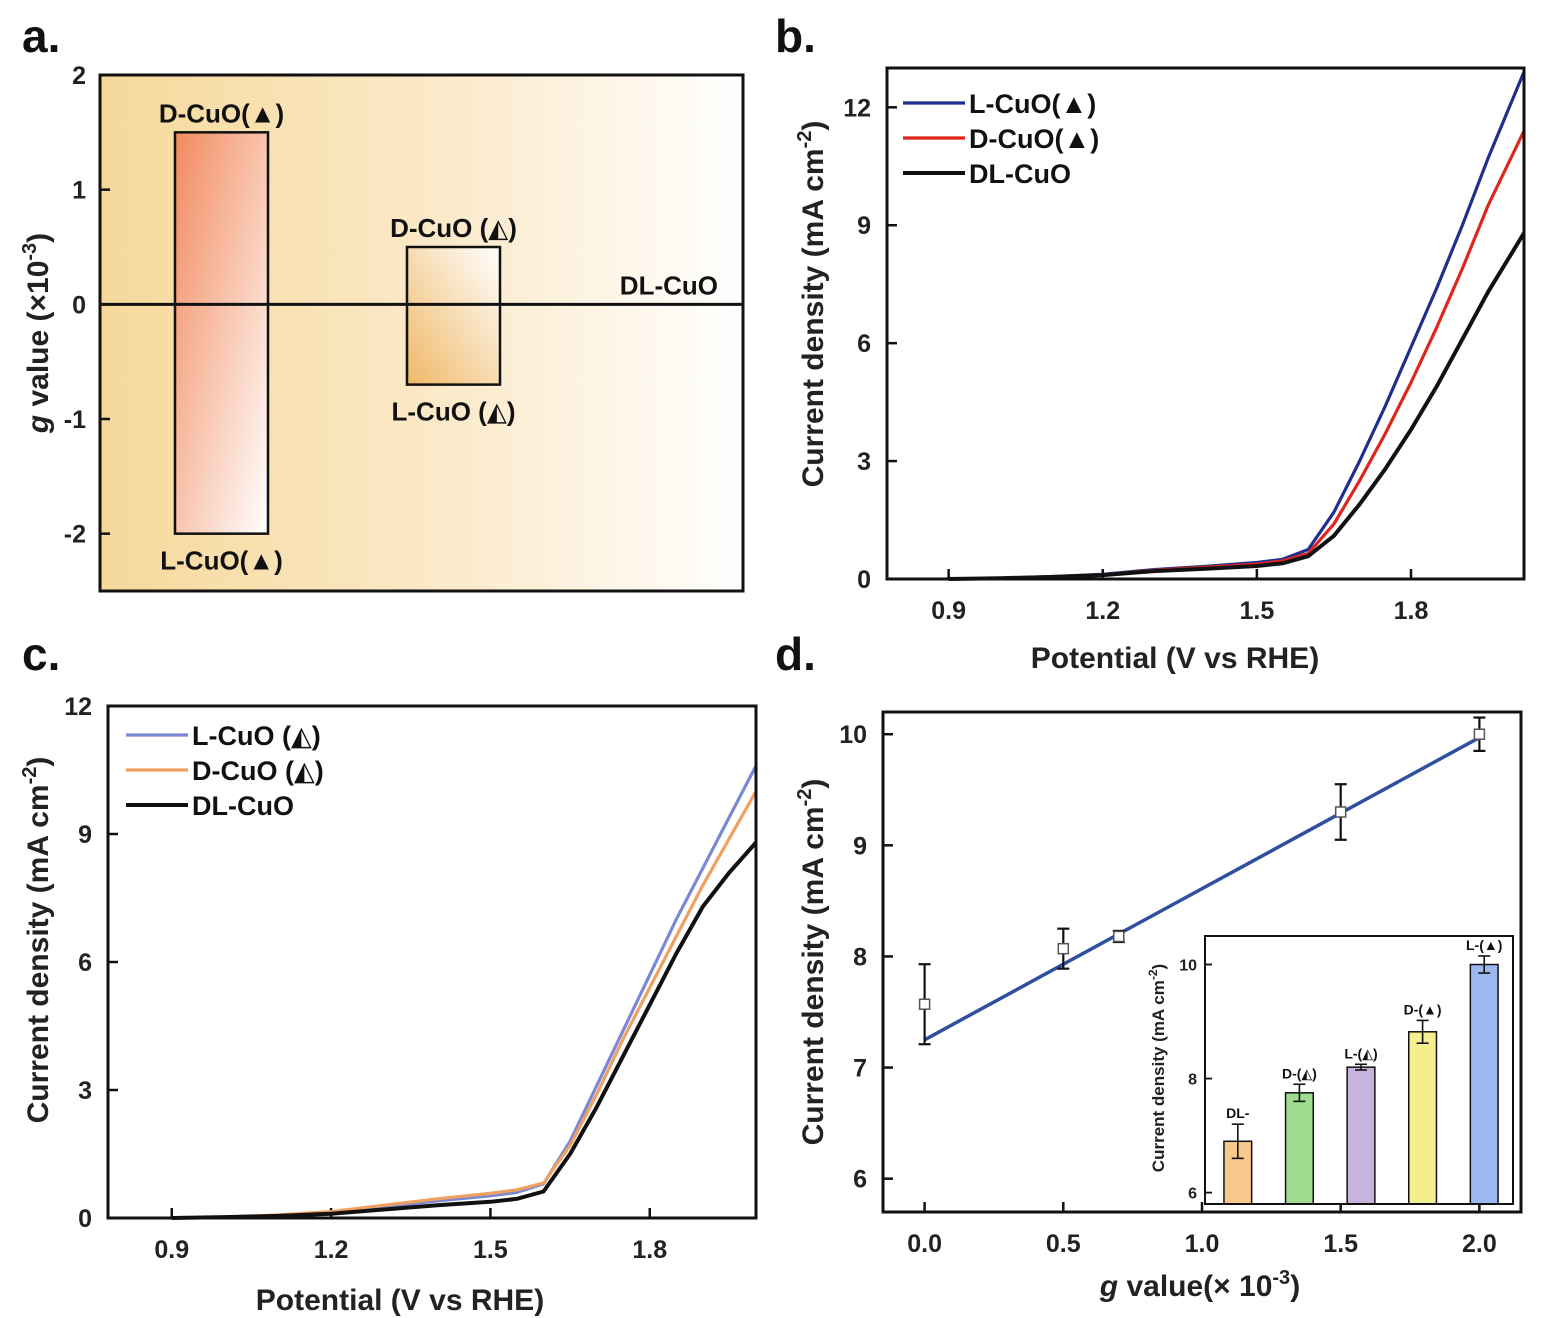 The width and height of the screenshot is (1548, 1318). Describe the element at coordinates (41, 654) in the screenshot. I see `panel-label-c: c.` at that location.